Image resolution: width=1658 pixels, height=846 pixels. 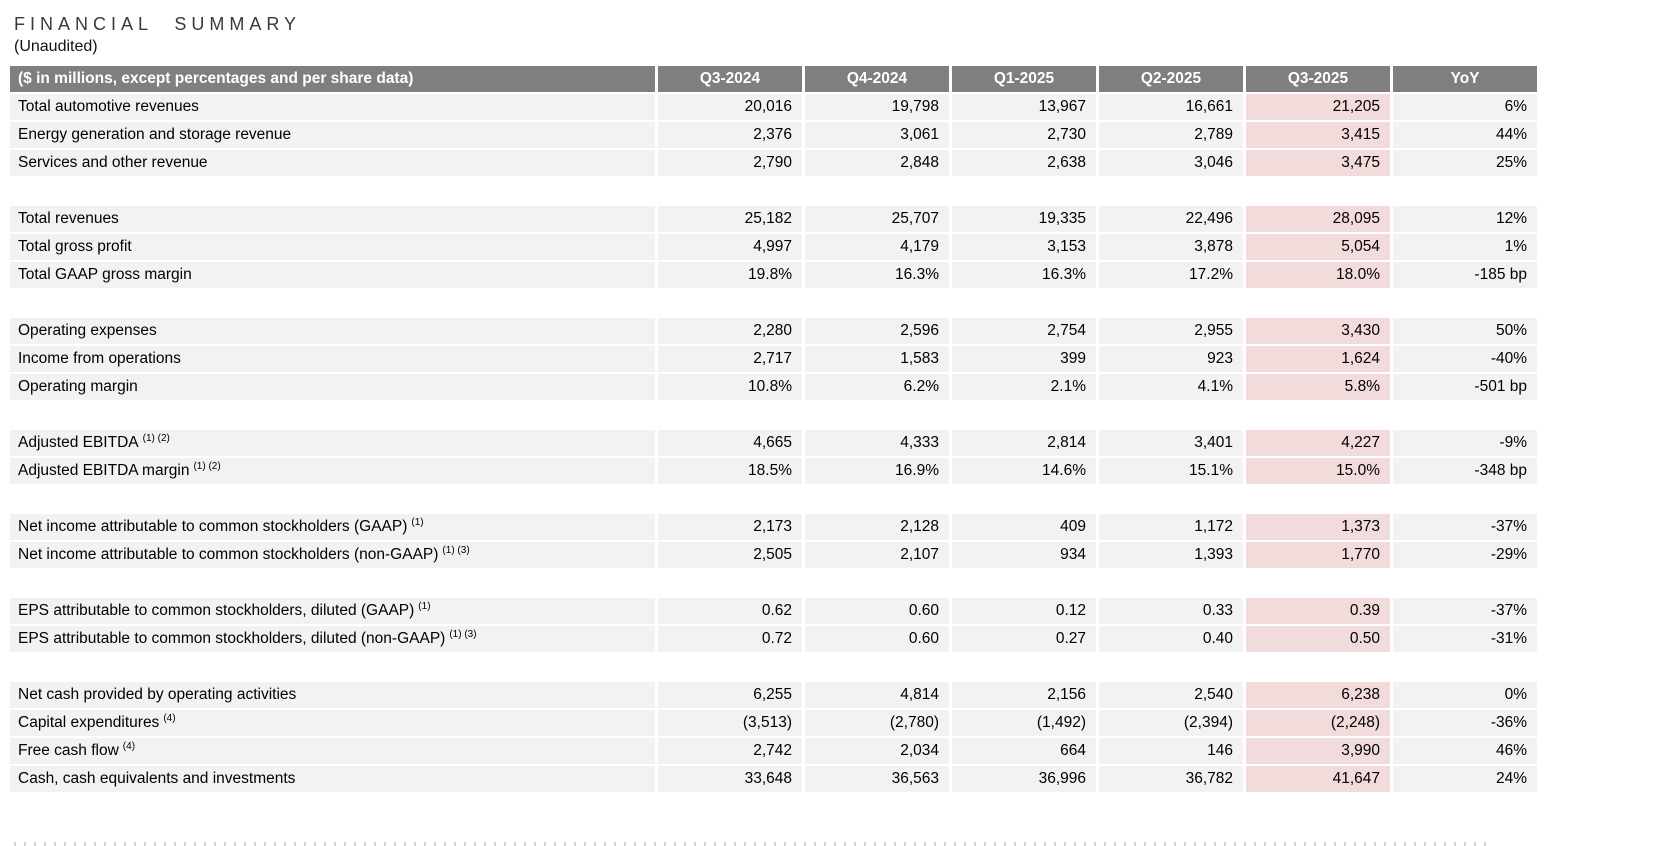 I want to click on value-cell: 25,182, so click(x=730, y=219).